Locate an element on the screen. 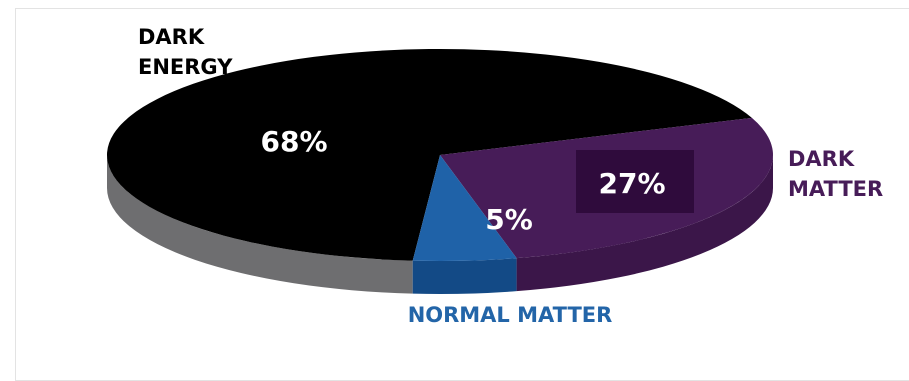 This screenshot has height=381, width=909. dark-matter-value-box is located at coordinates (635, 181).